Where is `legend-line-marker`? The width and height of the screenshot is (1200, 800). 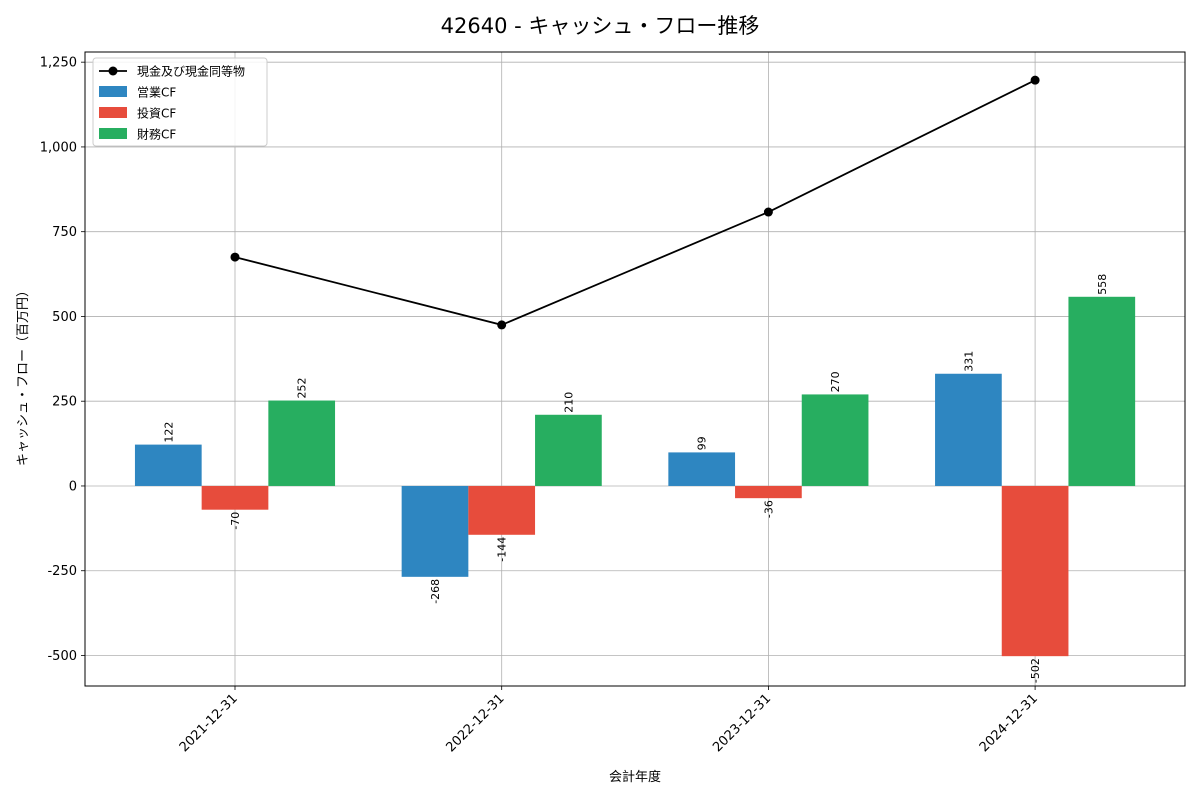
legend-line-marker is located at coordinates (113, 71).